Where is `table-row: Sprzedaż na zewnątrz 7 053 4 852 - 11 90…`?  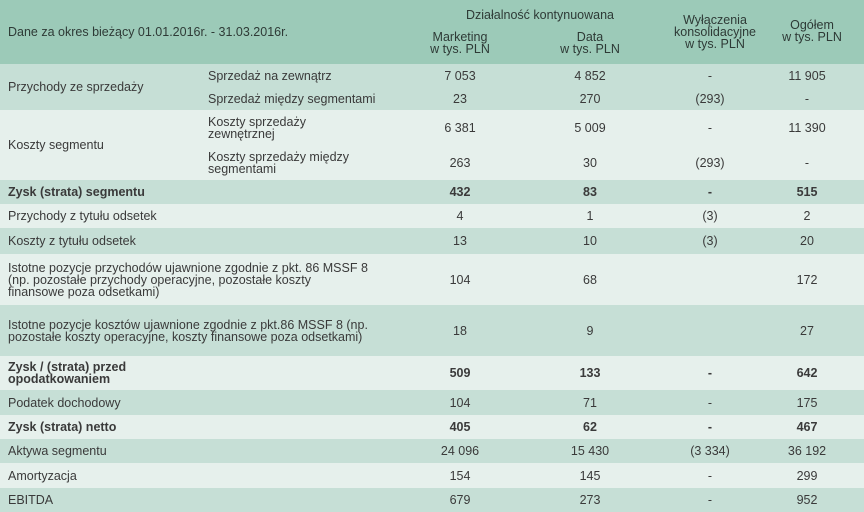
table-row: Sprzedaż na zewnątrz 7 053 4 852 - 11 90… is located at coordinates (517, 75).